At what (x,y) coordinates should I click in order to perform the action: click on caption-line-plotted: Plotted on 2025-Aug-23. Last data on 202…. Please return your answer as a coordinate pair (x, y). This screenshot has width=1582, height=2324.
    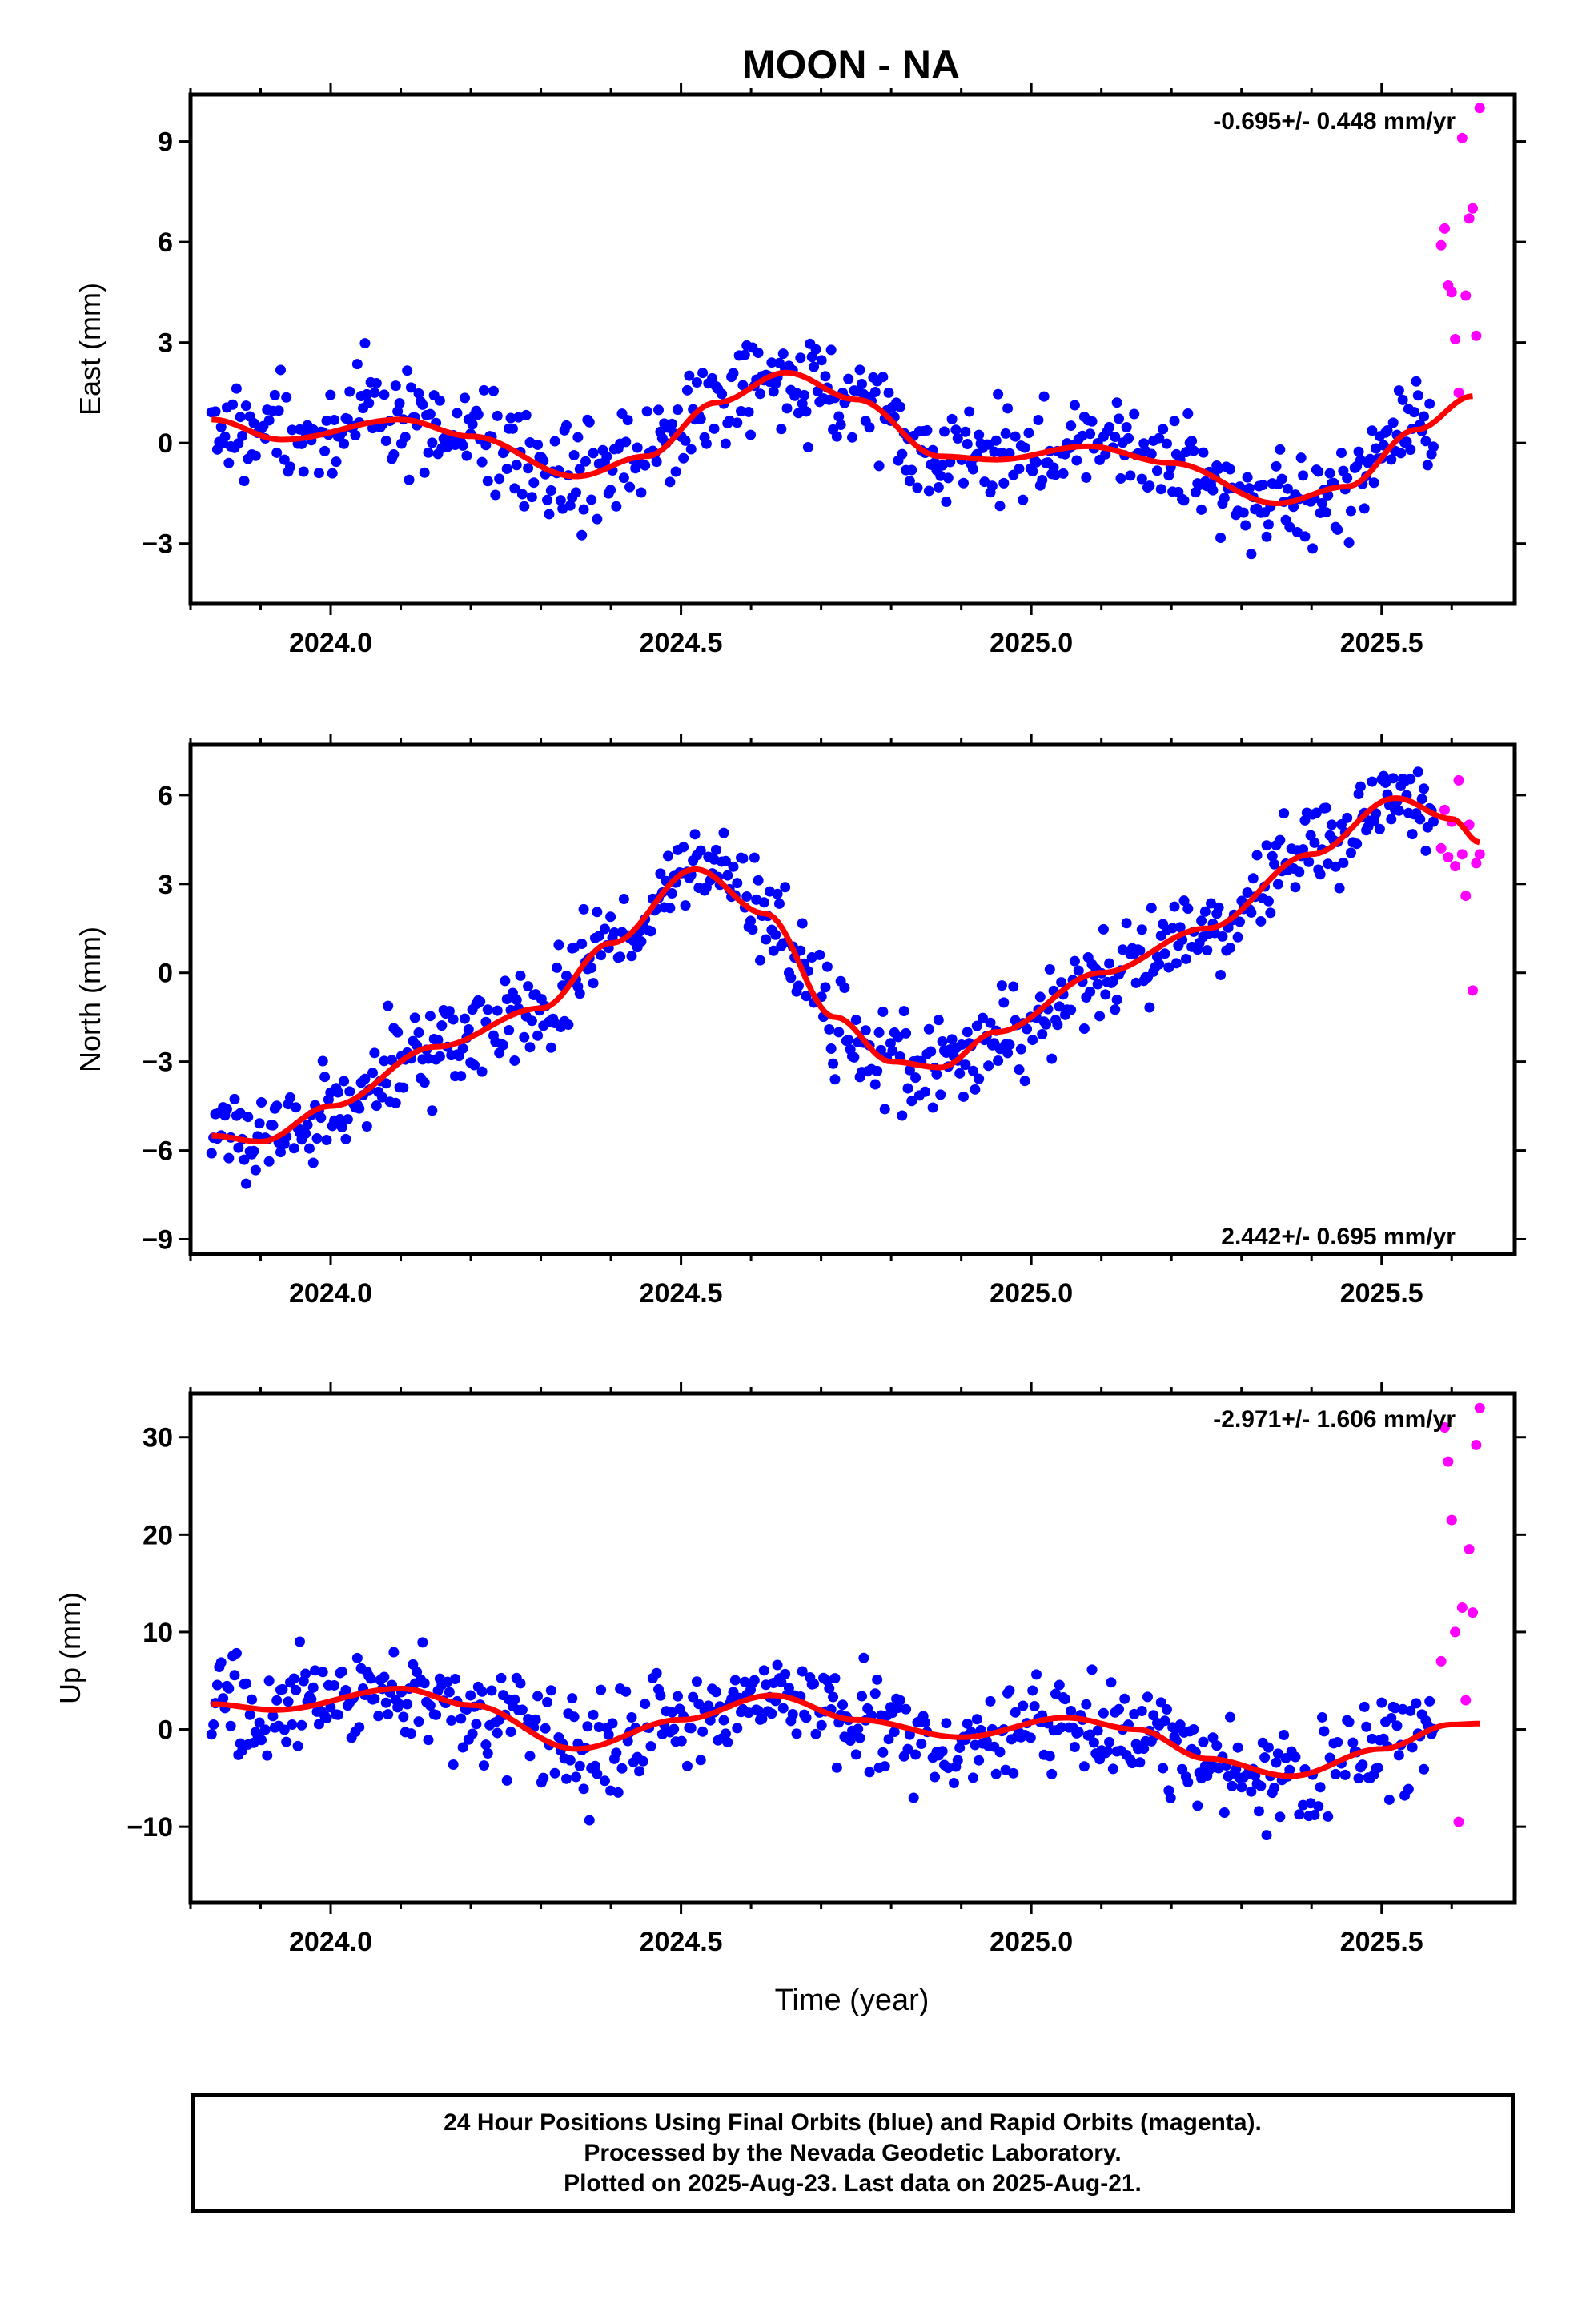
    Looking at the image, I should click on (853, 2183).